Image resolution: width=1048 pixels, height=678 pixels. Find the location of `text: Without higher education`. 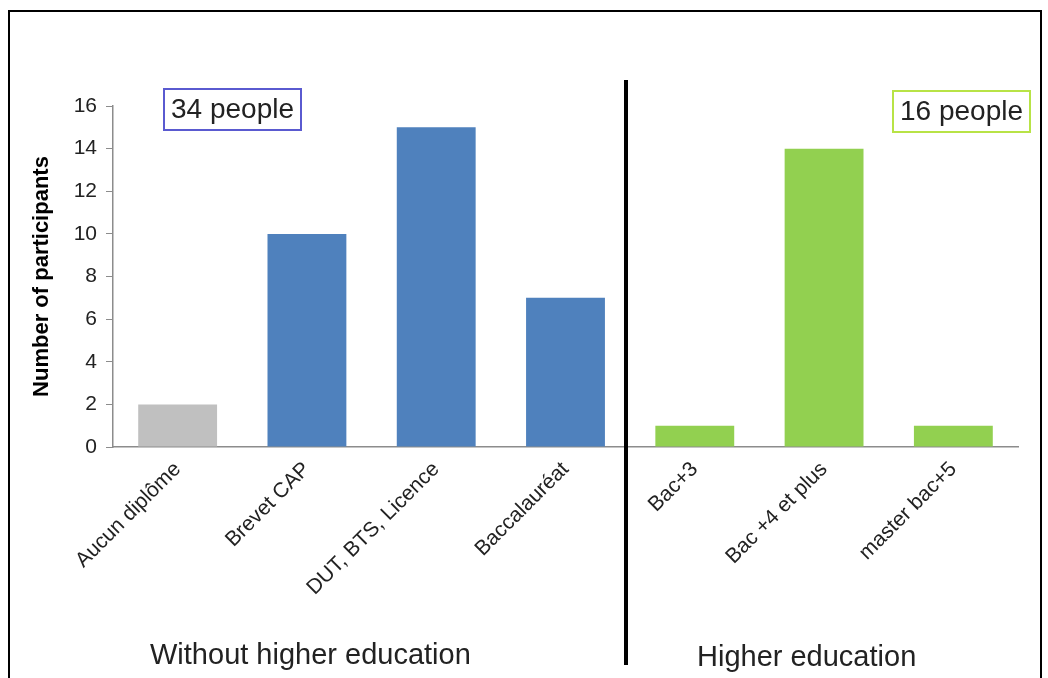

text: Without higher education is located at coordinates (310, 654).